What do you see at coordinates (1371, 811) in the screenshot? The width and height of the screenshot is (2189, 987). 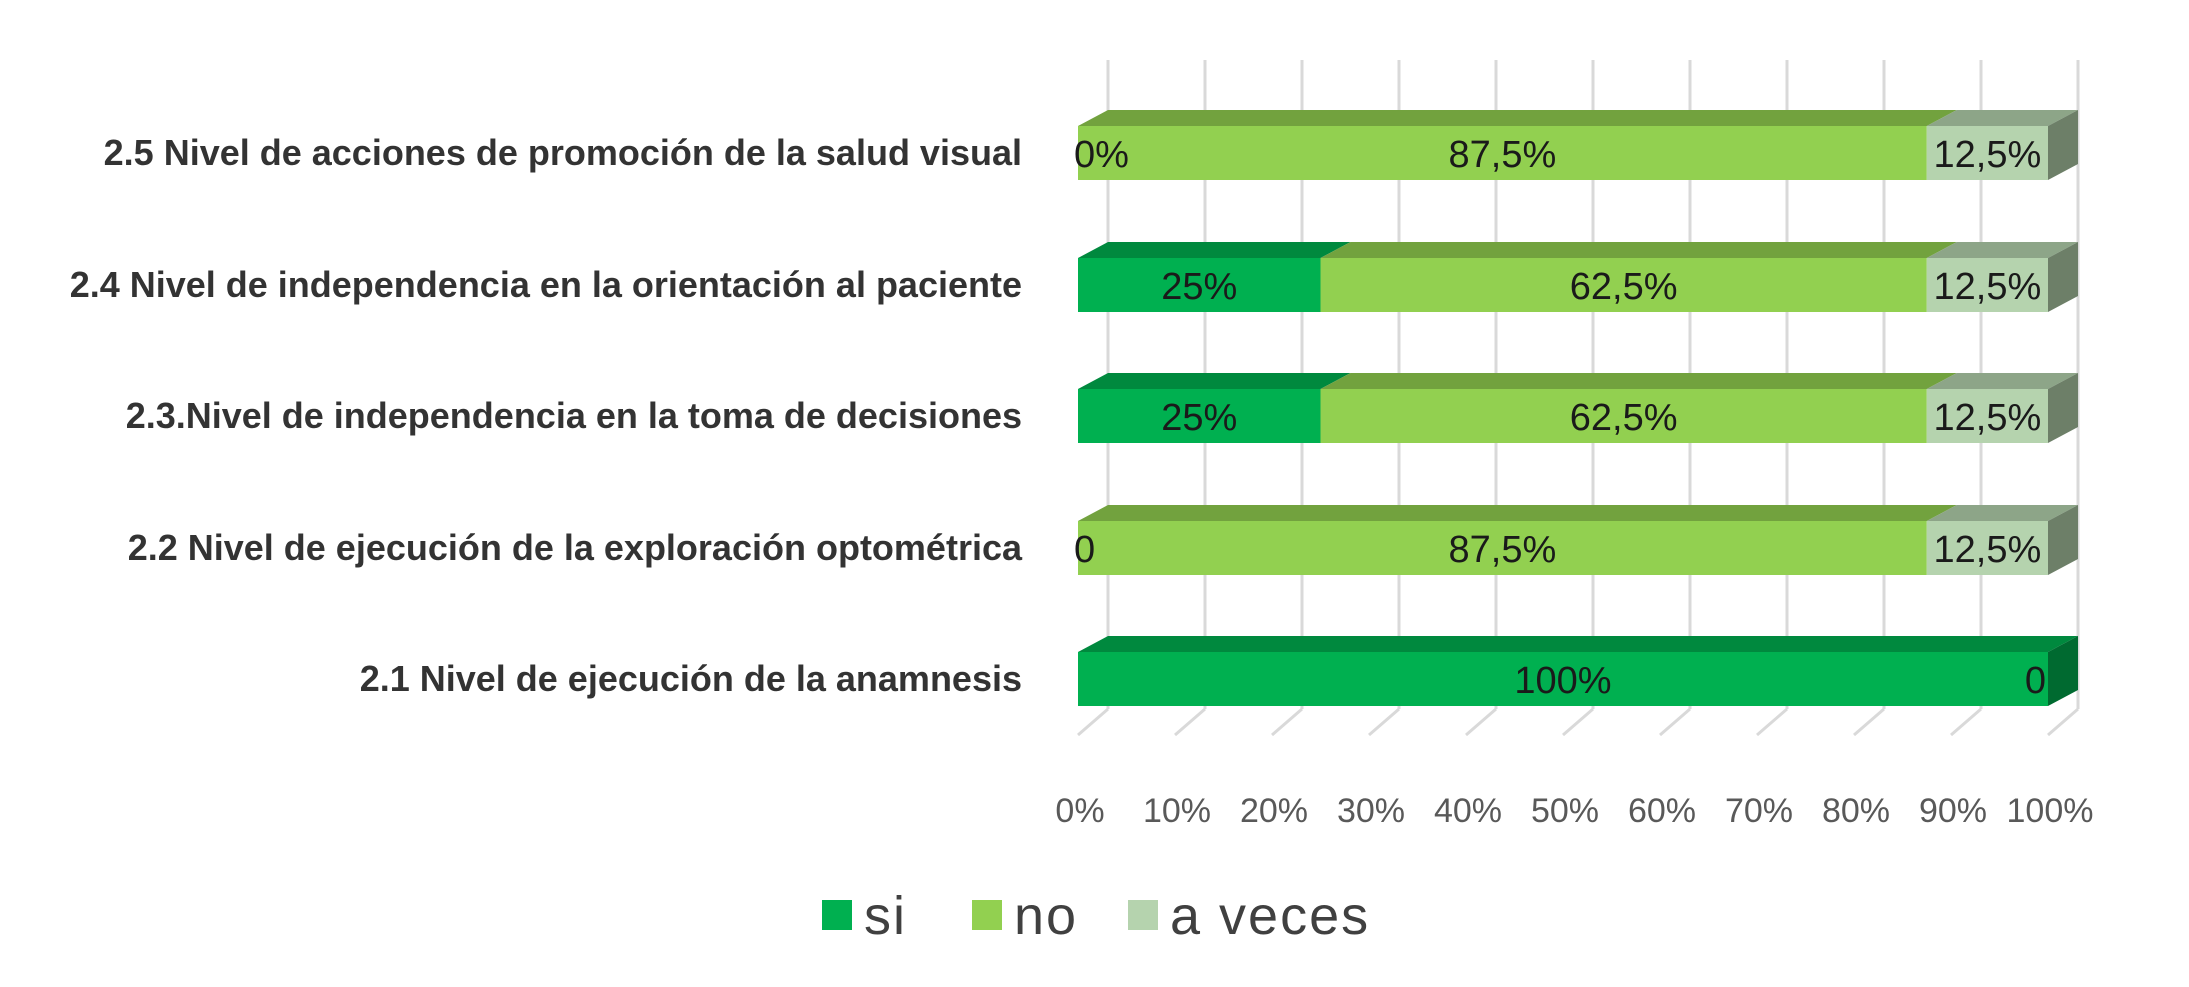 I see `x-tick-label: 30%` at bounding box center [1371, 811].